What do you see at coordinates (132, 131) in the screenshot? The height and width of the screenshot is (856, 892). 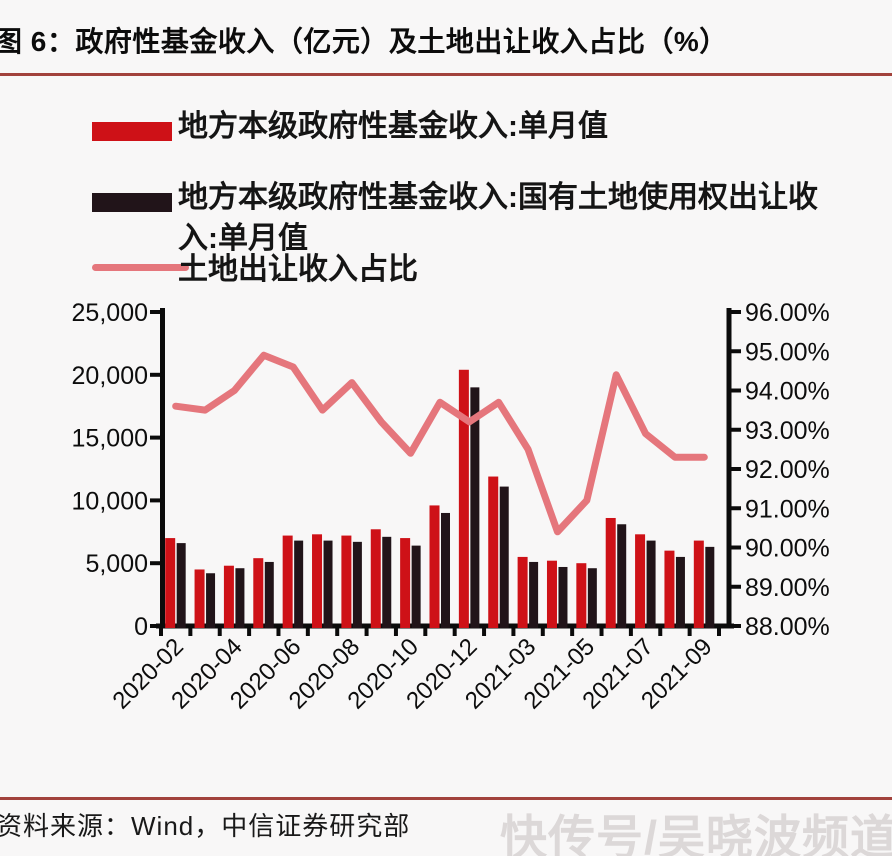 I see `legend-swatch-fund-revenue` at bounding box center [132, 131].